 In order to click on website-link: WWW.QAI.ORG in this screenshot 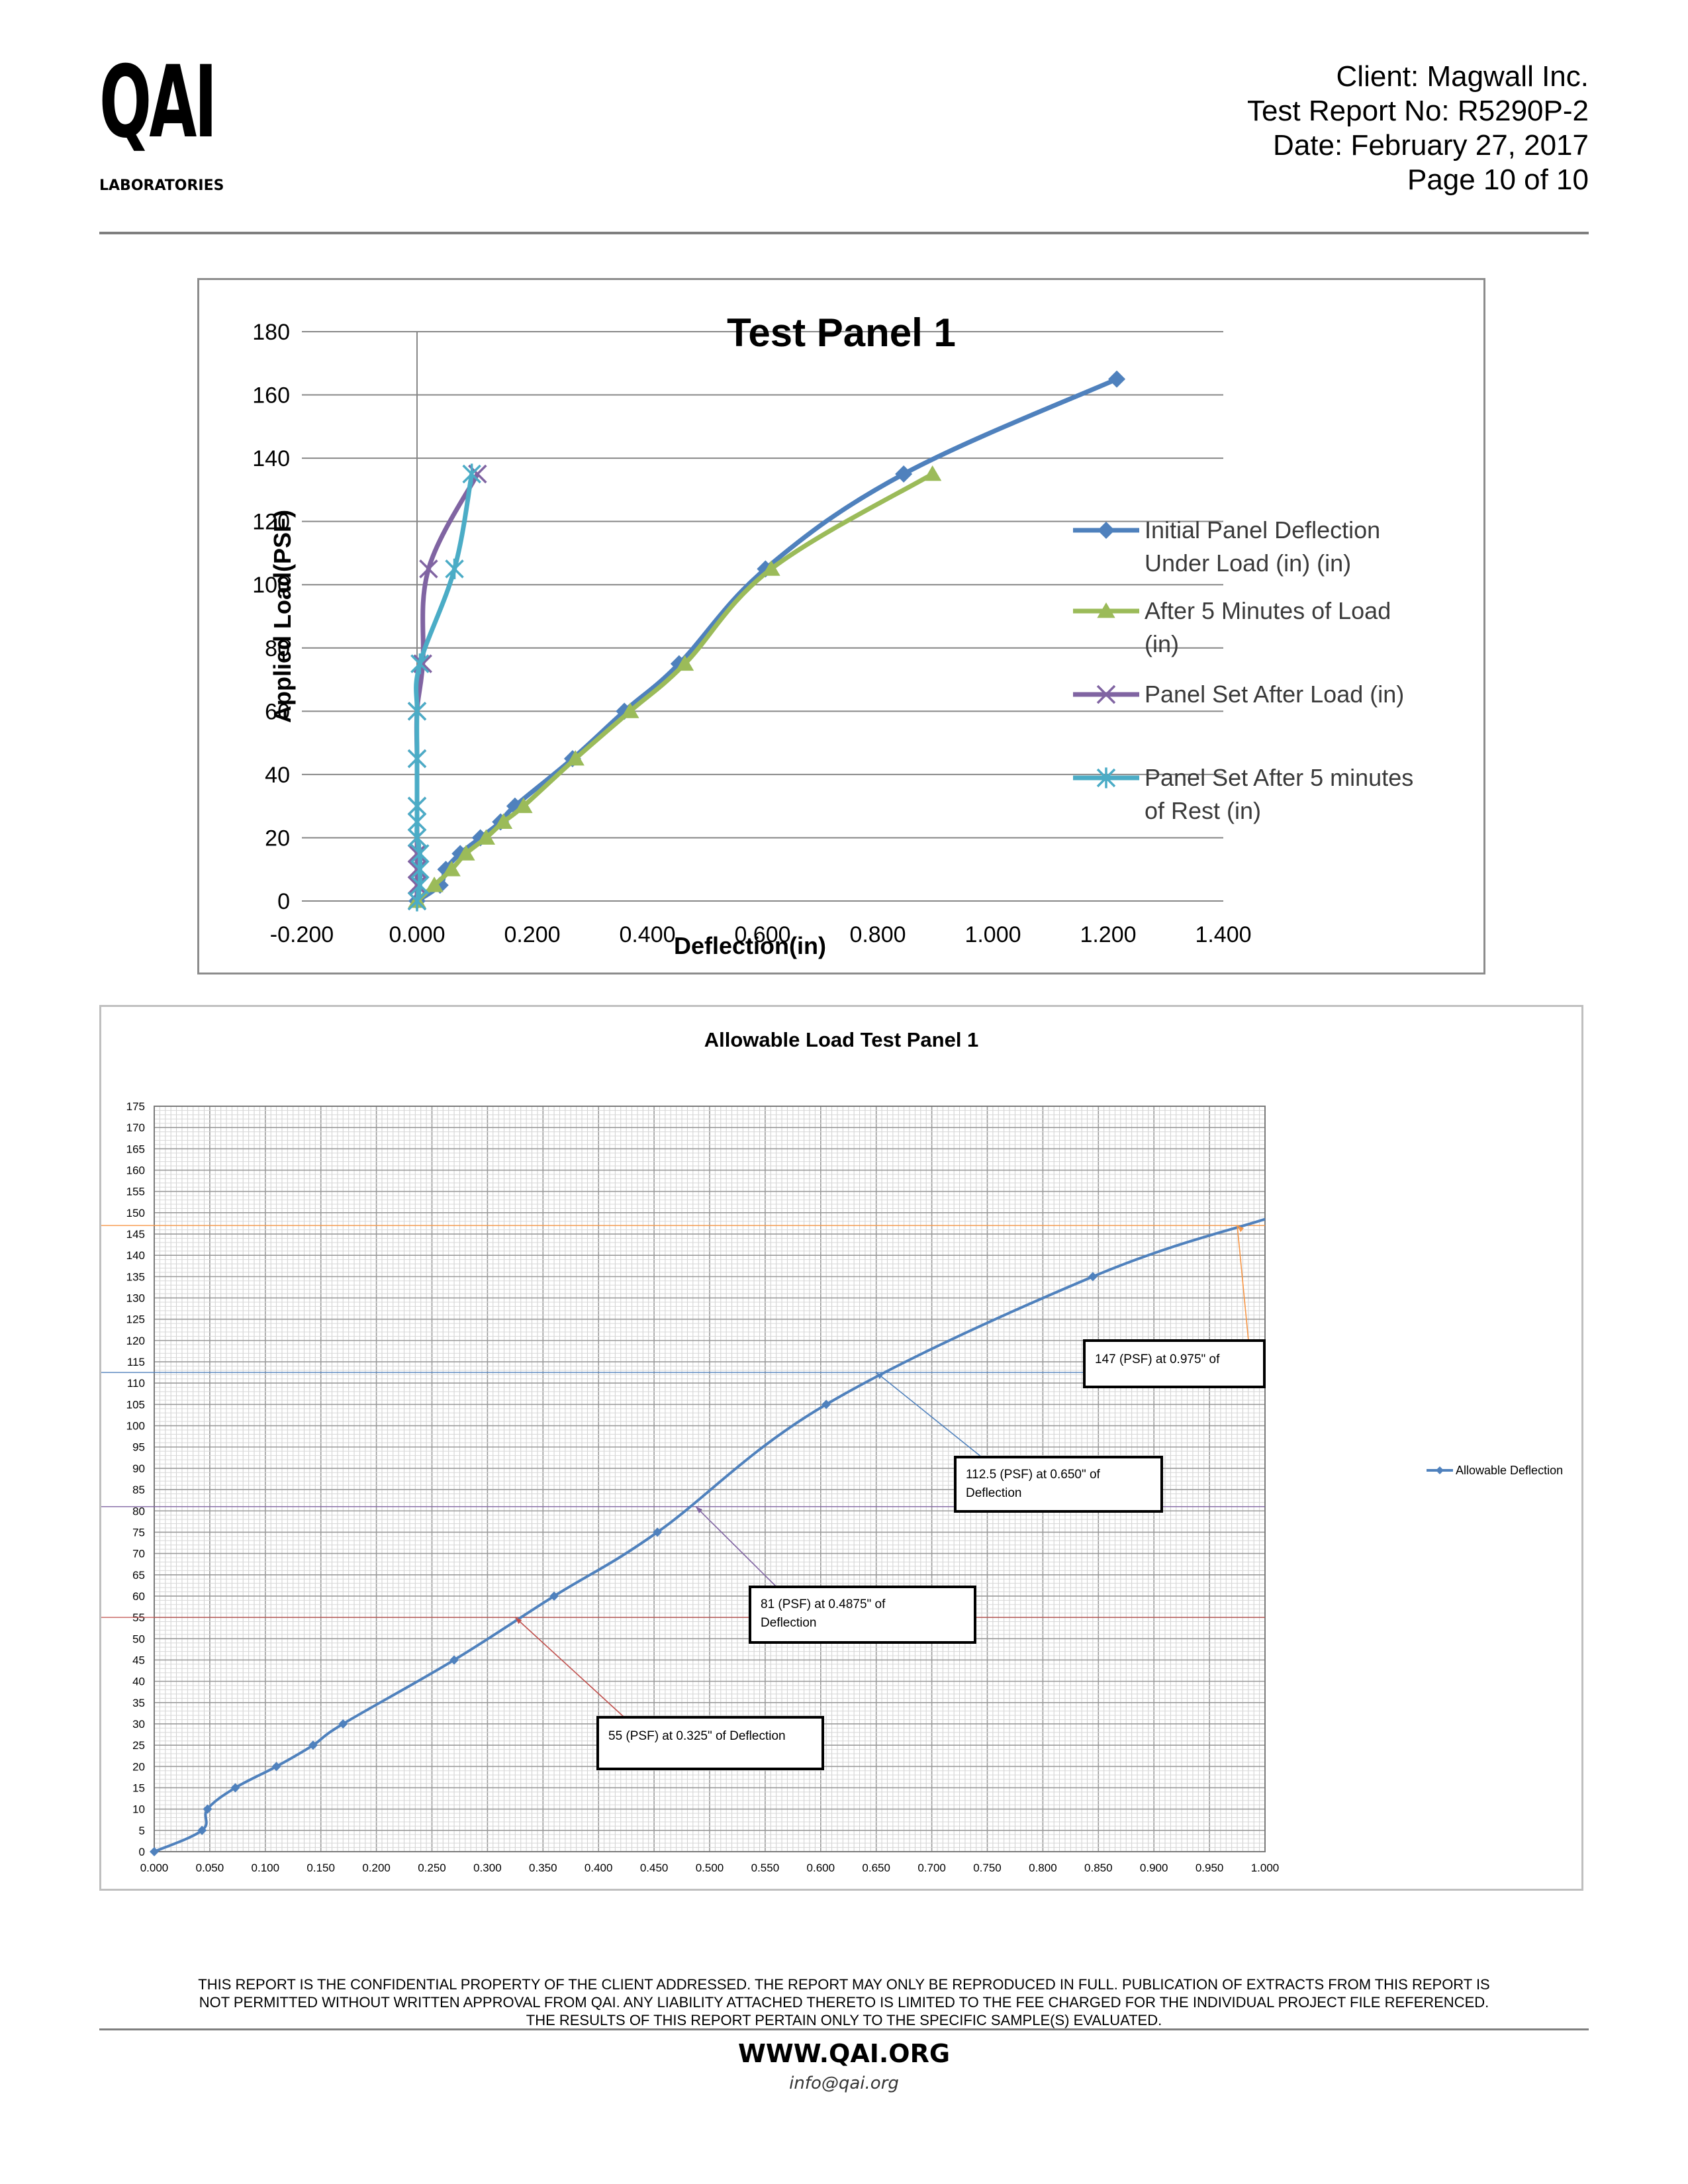, I will do `click(844, 2053)`.